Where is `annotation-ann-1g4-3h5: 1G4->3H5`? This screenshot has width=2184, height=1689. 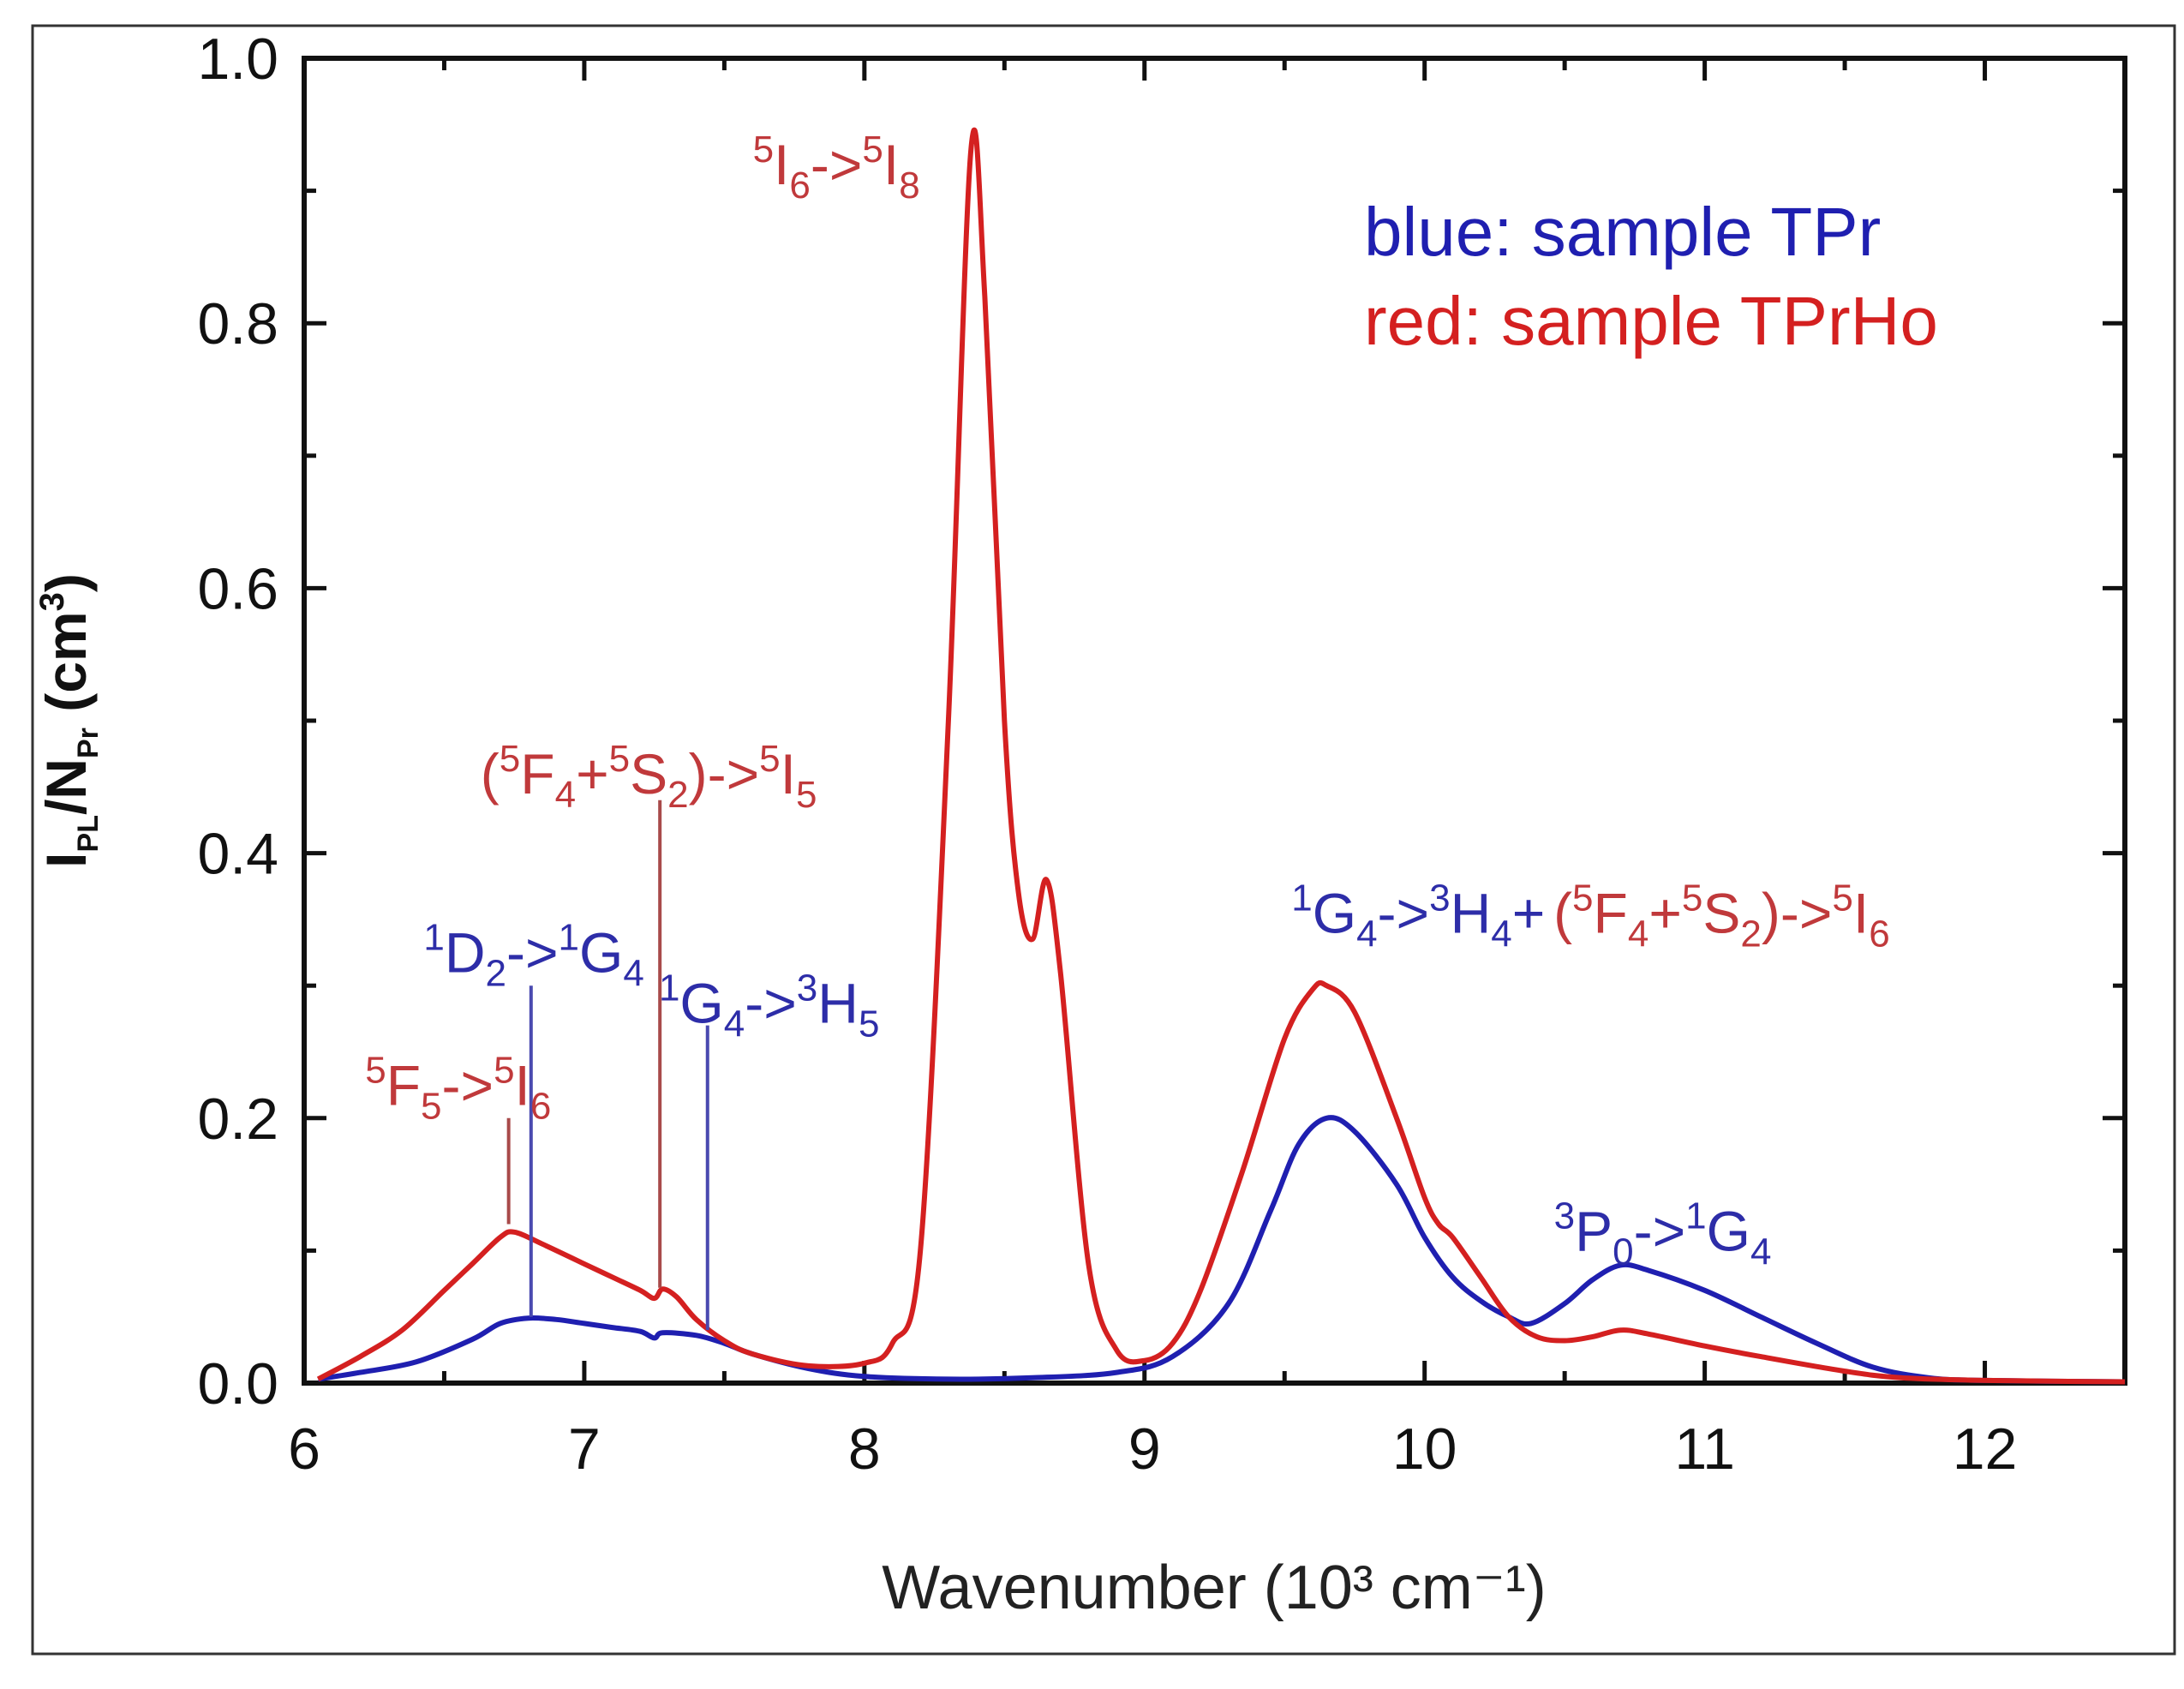
annotation-ann-1g4-3h5: 1G4->3H5 is located at coordinates (769, 1006).